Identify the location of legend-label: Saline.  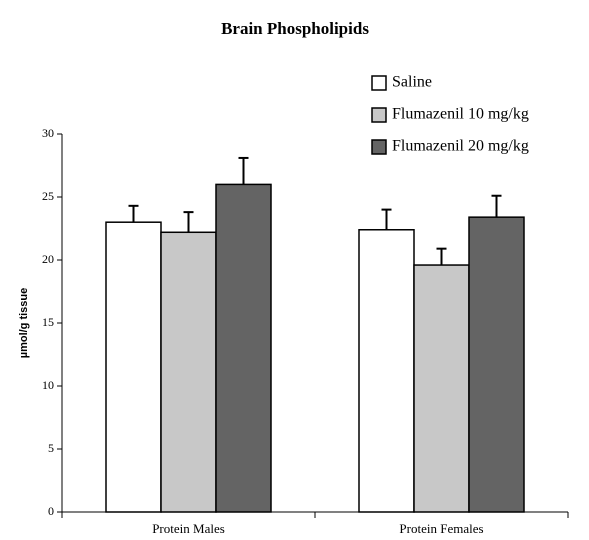
(412, 82).